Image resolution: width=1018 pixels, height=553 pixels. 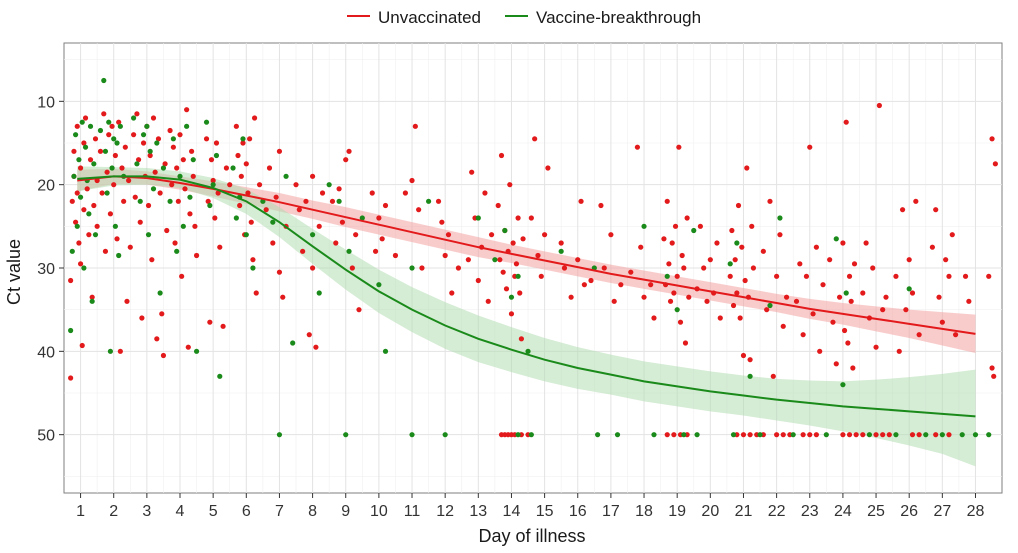 What do you see at coordinates (46, 436) in the screenshot?
I see `y-tick-label: 50` at bounding box center [46, 436].